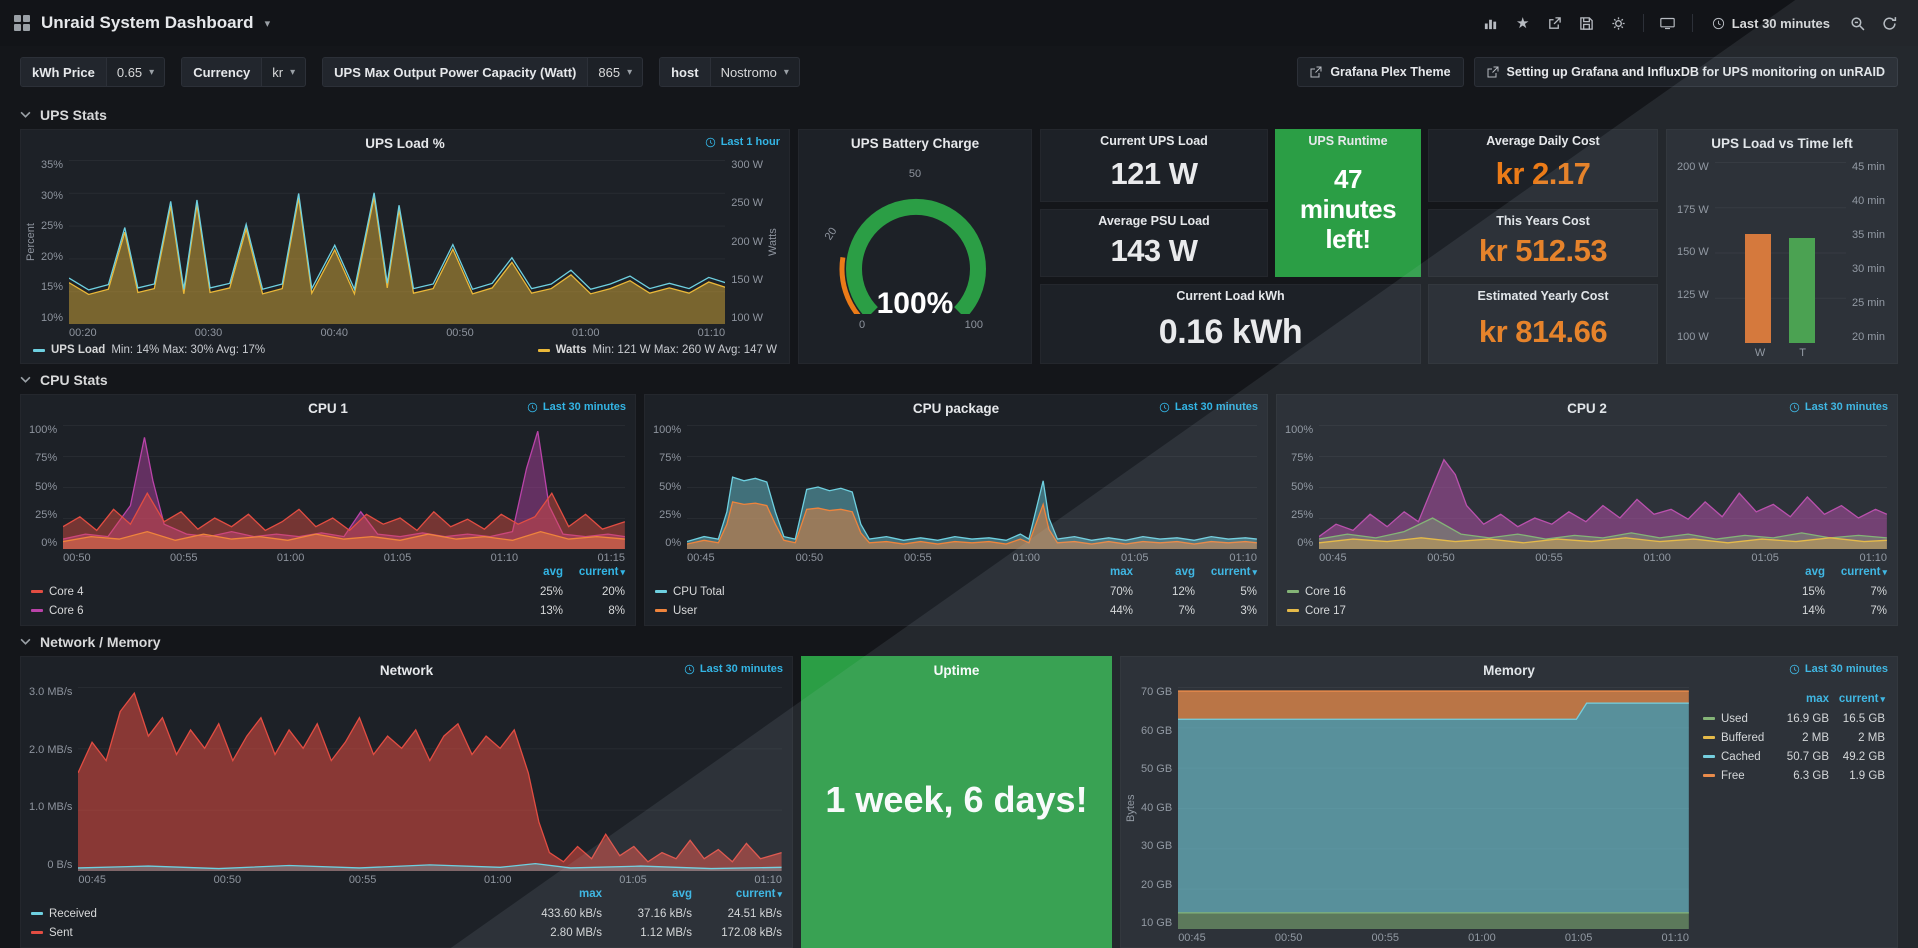  I want to click on star-button: ★, so click(1523, 23).